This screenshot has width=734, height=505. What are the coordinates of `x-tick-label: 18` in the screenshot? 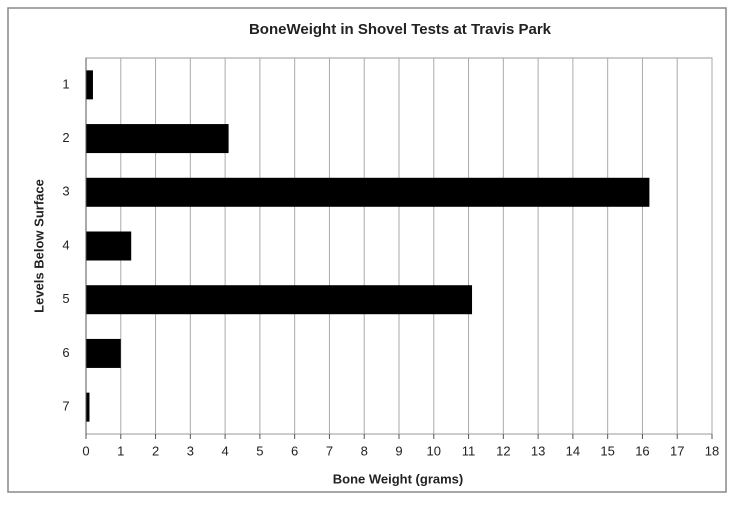 It's located at (712, 450).